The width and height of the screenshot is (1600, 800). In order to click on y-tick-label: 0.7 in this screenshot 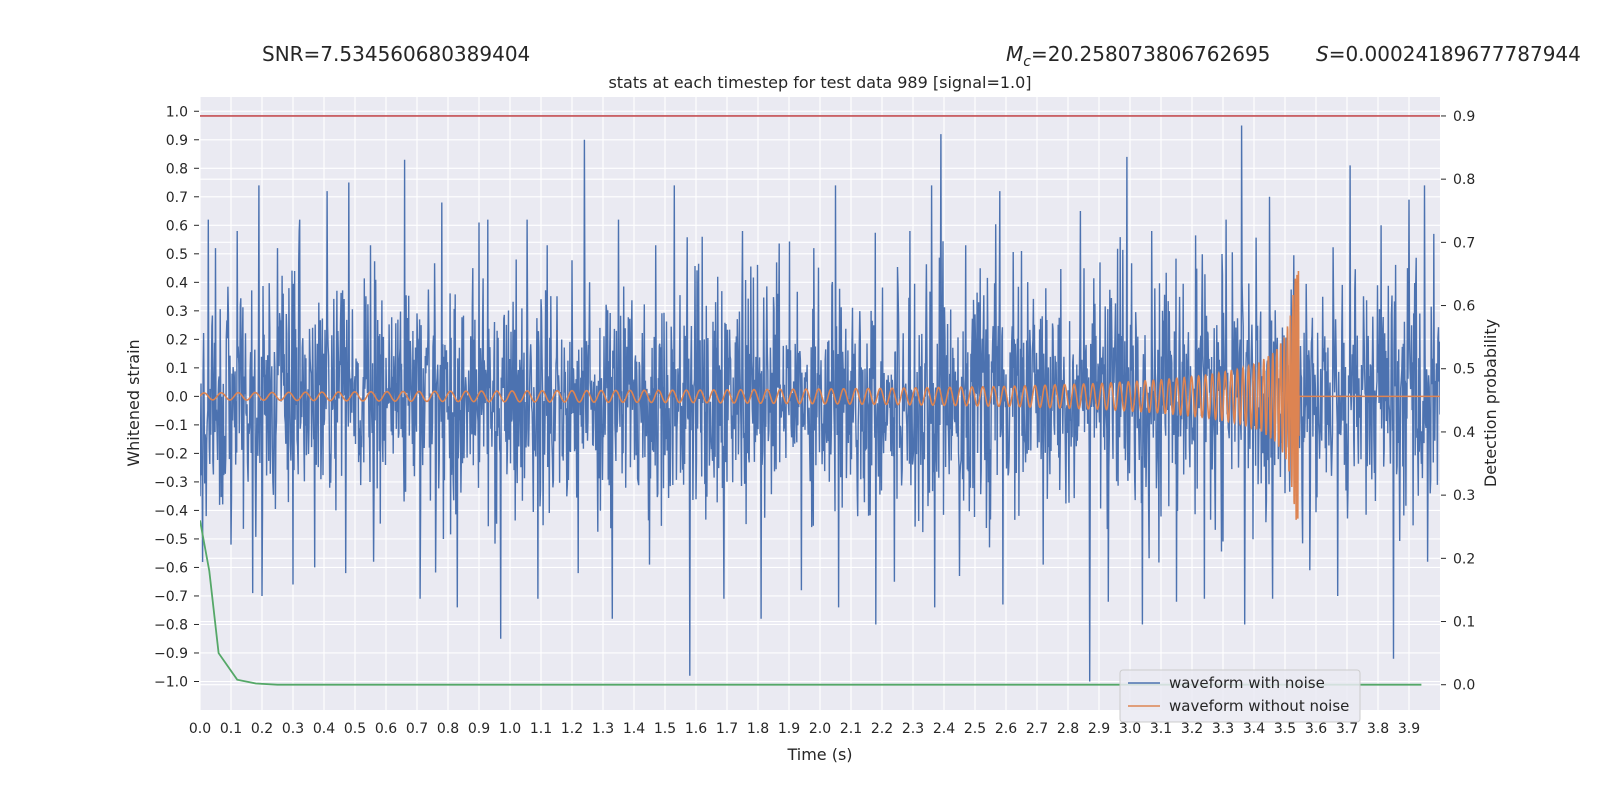, I will do `click(177, 198)`.